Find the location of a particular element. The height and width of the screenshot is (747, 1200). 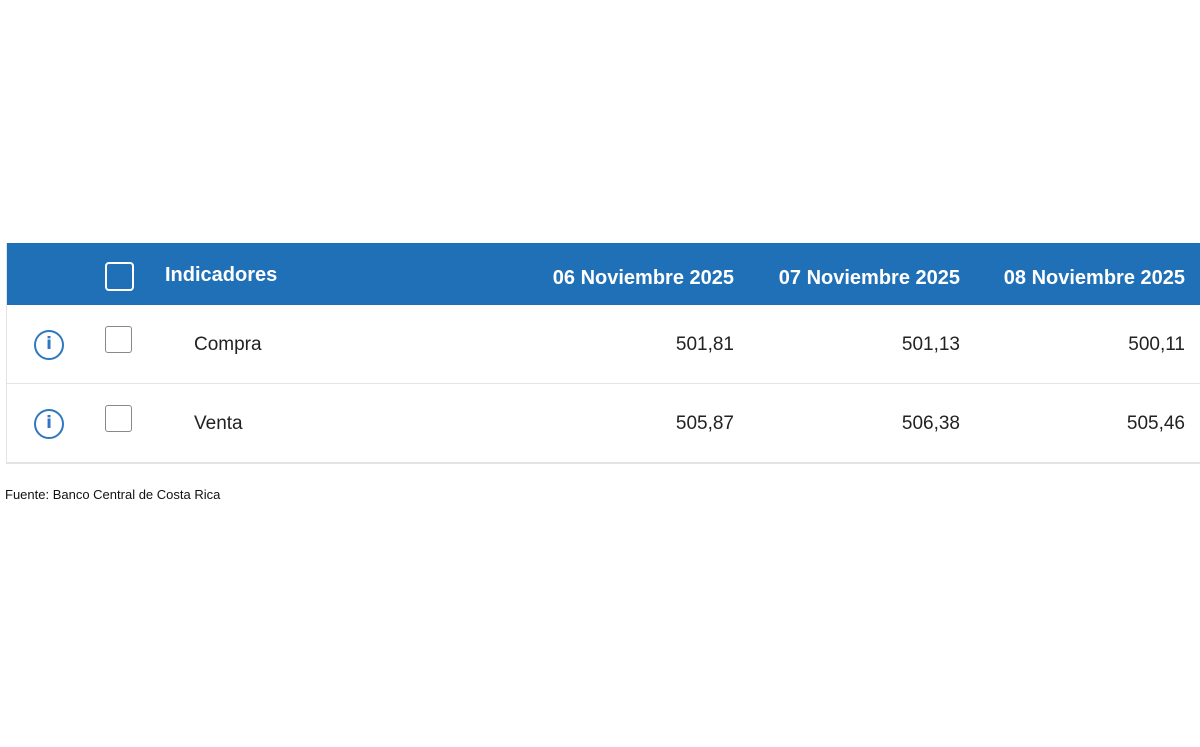

value-cell: 505,87 is located at coordinates (704, 423).